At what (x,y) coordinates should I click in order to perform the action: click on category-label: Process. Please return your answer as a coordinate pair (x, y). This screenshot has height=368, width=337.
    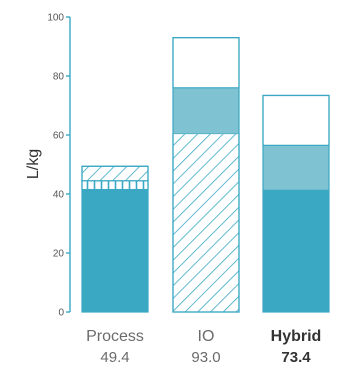
    Looking at the image, I should click on (115, 336).